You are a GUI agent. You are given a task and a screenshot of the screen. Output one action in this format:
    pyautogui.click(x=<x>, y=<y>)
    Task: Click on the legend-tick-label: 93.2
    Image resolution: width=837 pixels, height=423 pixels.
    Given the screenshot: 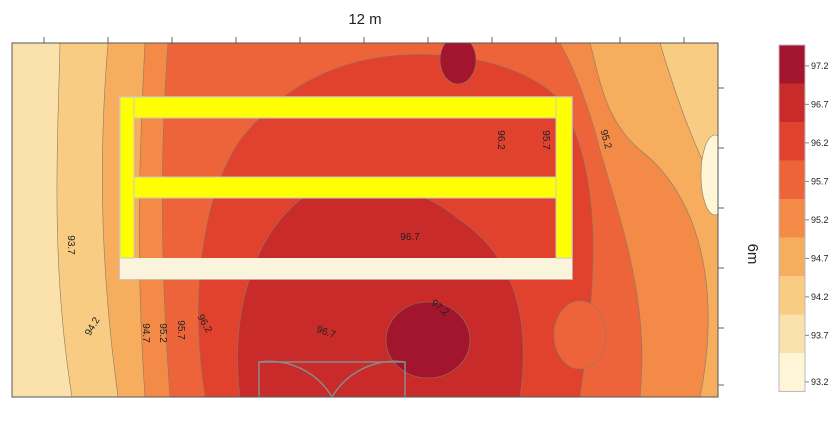 What is the action you would take?
    pyautogui.click(x=820, y=382)
    